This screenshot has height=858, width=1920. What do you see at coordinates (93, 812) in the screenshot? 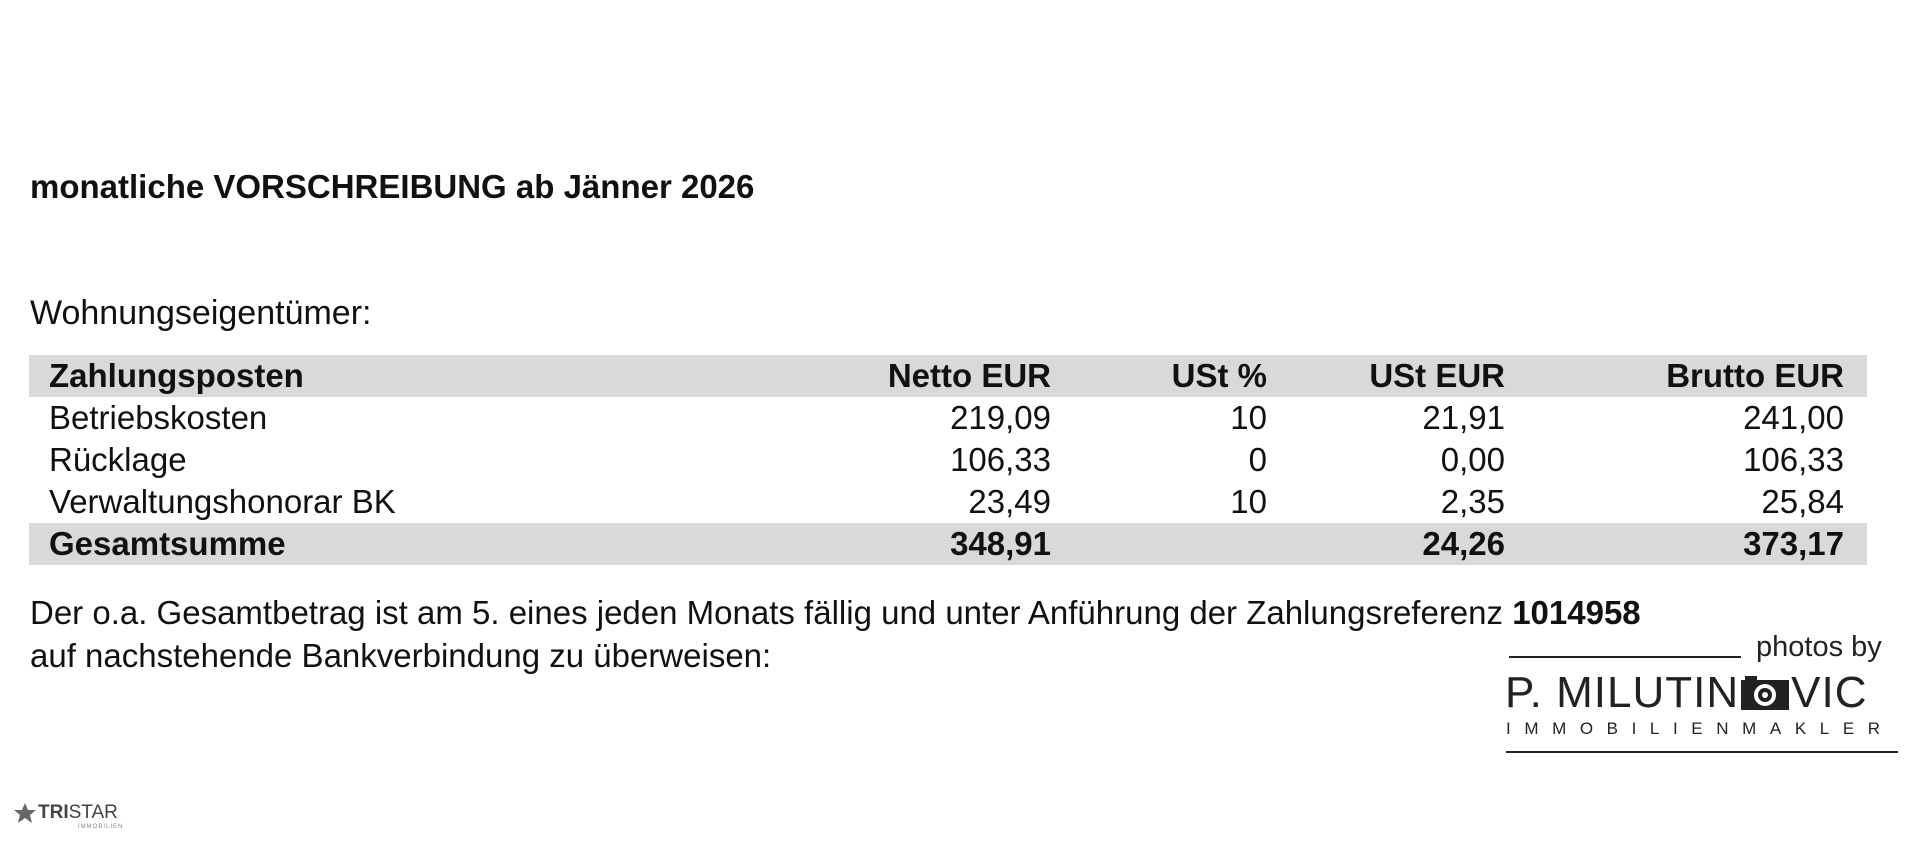
I see `logo-brand: STAR` at bounding box center [93, 812].